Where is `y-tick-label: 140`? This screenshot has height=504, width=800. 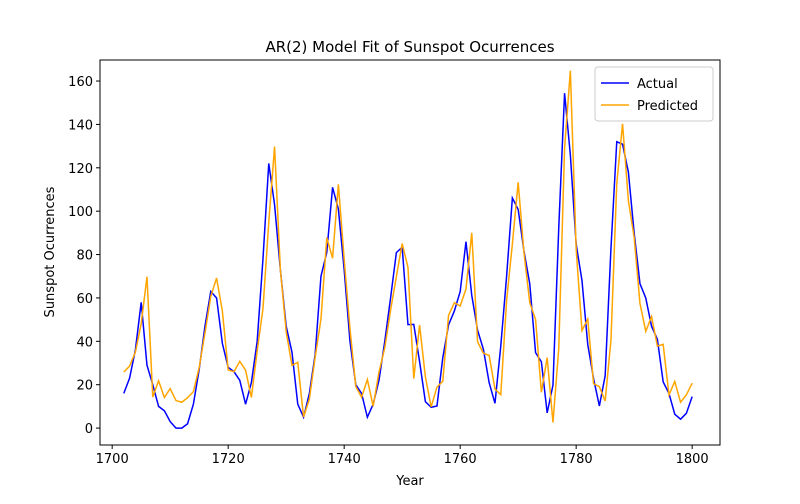
y-tick-label: 140 is located at coordinates (80, 125).